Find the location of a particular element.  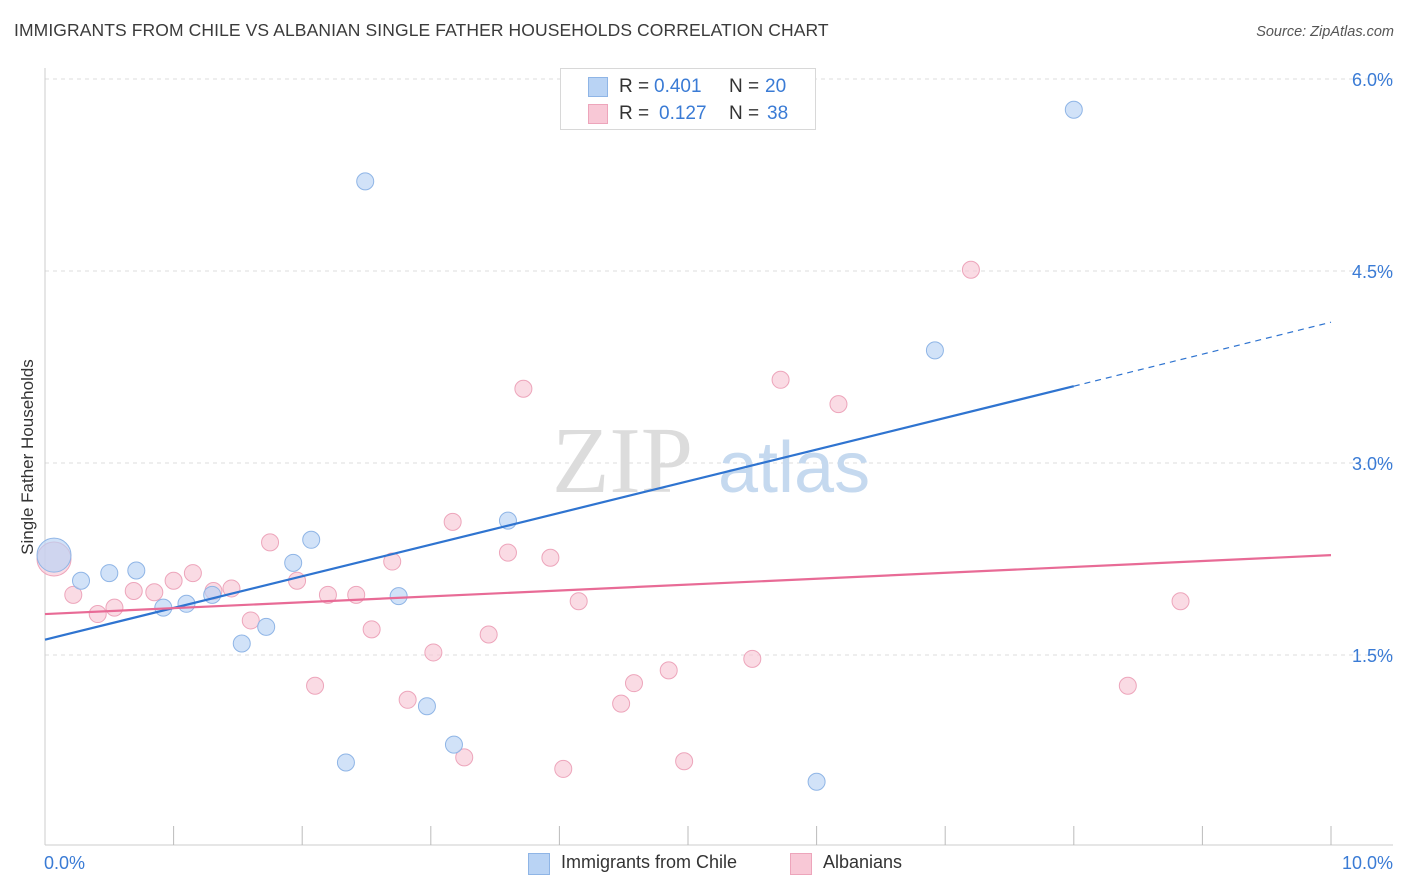

x-tick-label: 10.0% is located at coordinates (1367, 863).